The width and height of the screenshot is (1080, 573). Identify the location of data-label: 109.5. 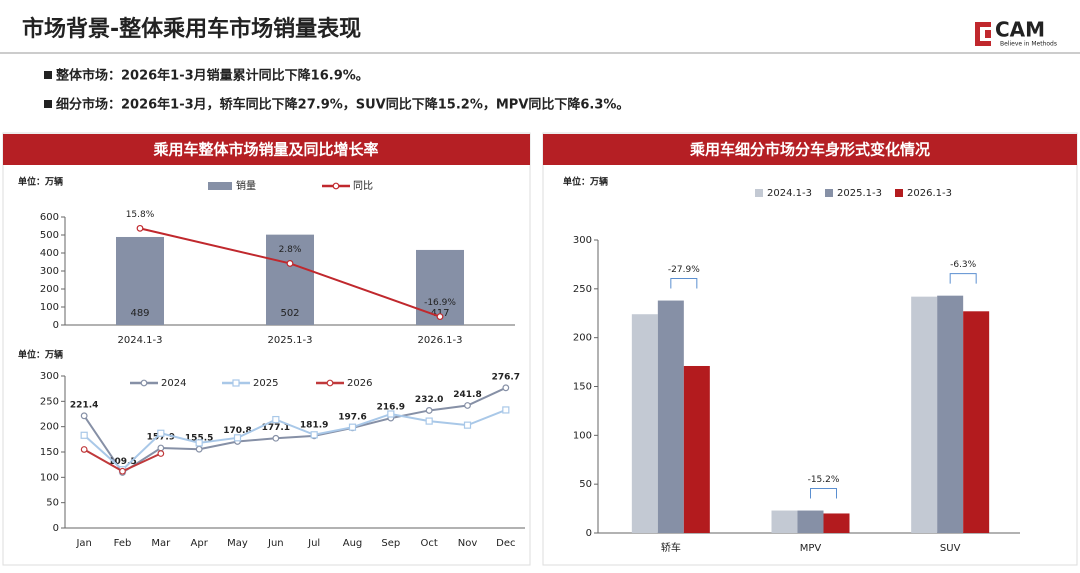
(122, 462).